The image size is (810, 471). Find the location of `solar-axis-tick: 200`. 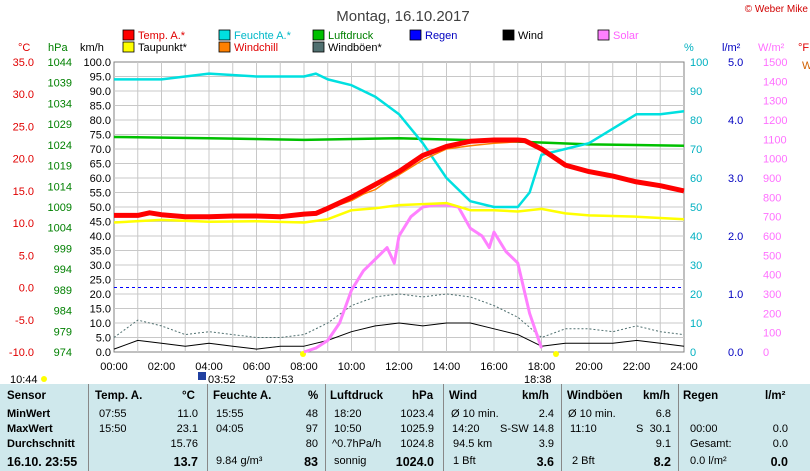

solar-axis-tick: 200 is located at coordinates (772, 314).